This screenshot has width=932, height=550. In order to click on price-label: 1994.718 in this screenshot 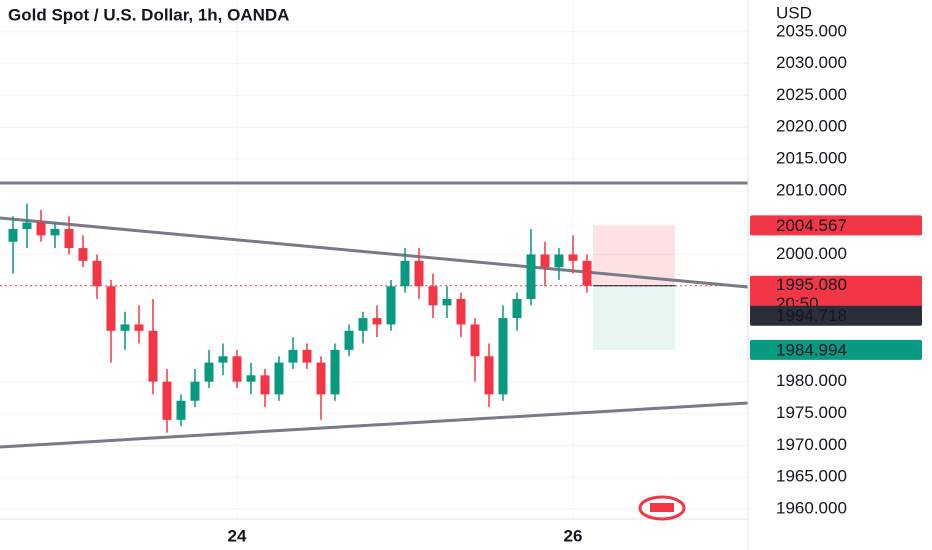, I will do `click(811, 315)`.